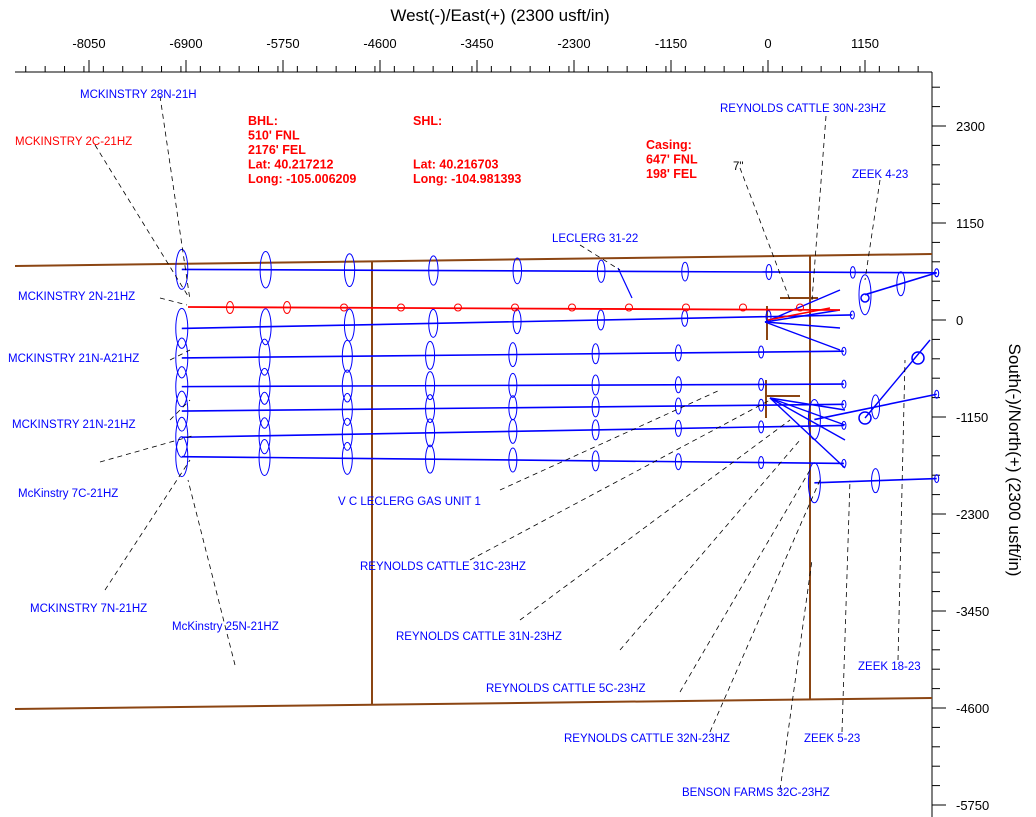  Describe the element at coordinates (647, 739) in the screenshot. I see `well-label: REYNOLDS CATTLE 32N-23HZ` at that location.